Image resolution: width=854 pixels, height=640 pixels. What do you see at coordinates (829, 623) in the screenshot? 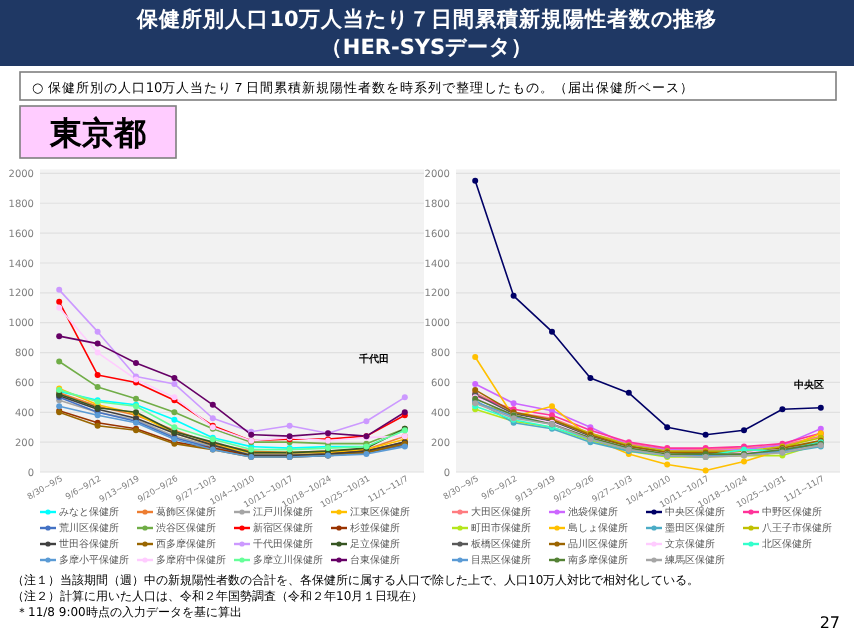
I see `text: 27` at bounding box center [829, 623].